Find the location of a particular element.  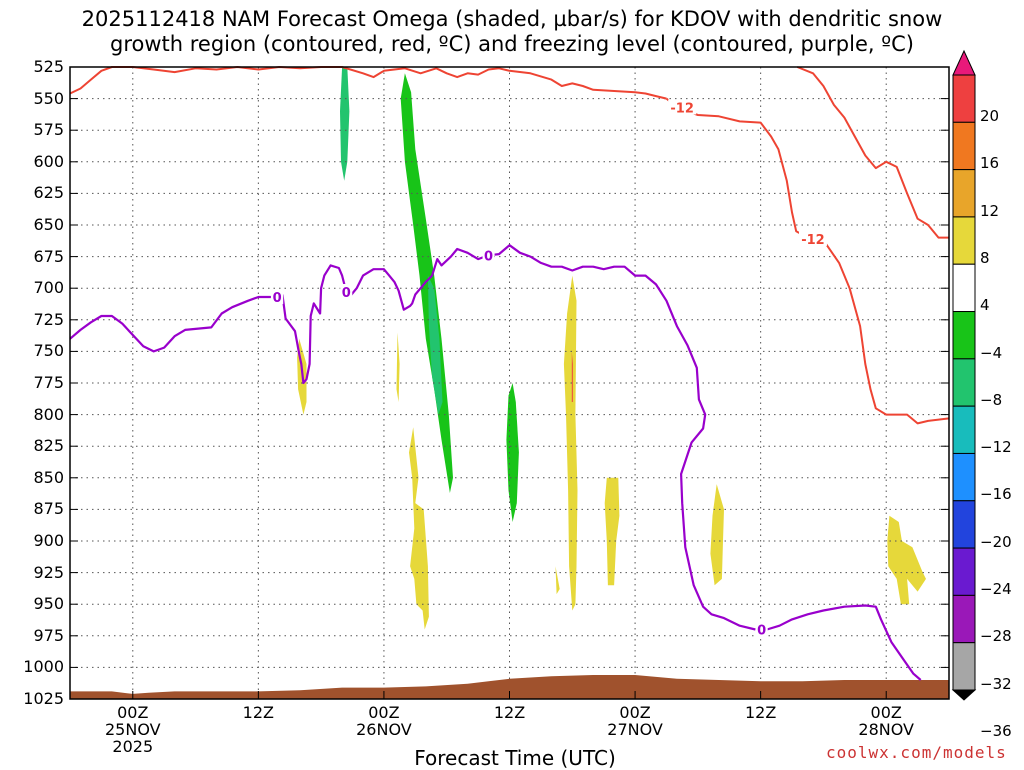

x-tick-label: 00Z 27NOV is located at coordinates (635, 729).